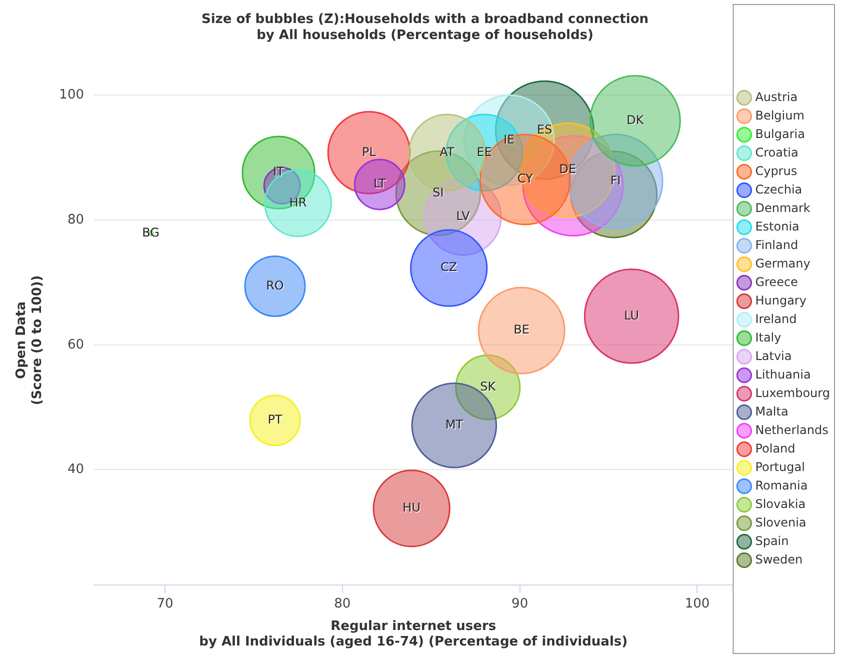 The width and height of the screenshot is (848, 656). Describe the element at coordinates (522, 330) in the screenshot. I see `annotation: BE` at that location.